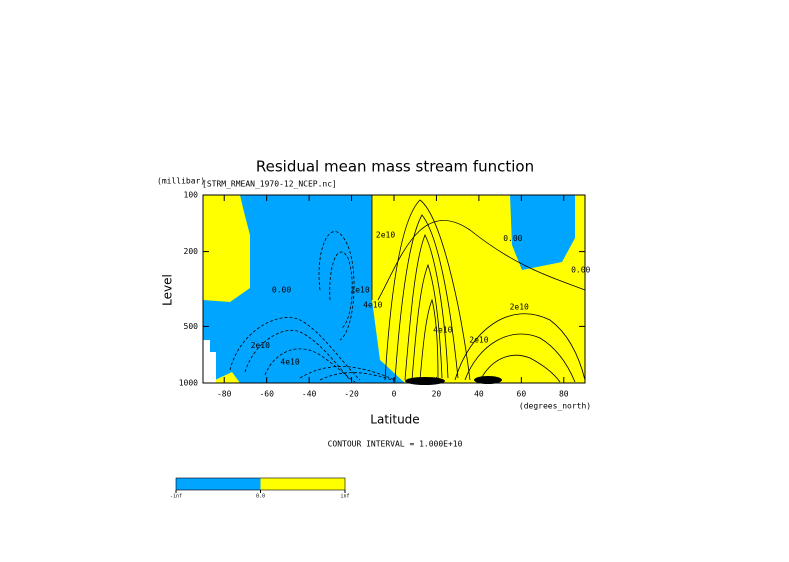  What do you see at coordinates (437, 394) in the screenshot?
I see `x-tick-label: 20` at bounding box center [437, 394].